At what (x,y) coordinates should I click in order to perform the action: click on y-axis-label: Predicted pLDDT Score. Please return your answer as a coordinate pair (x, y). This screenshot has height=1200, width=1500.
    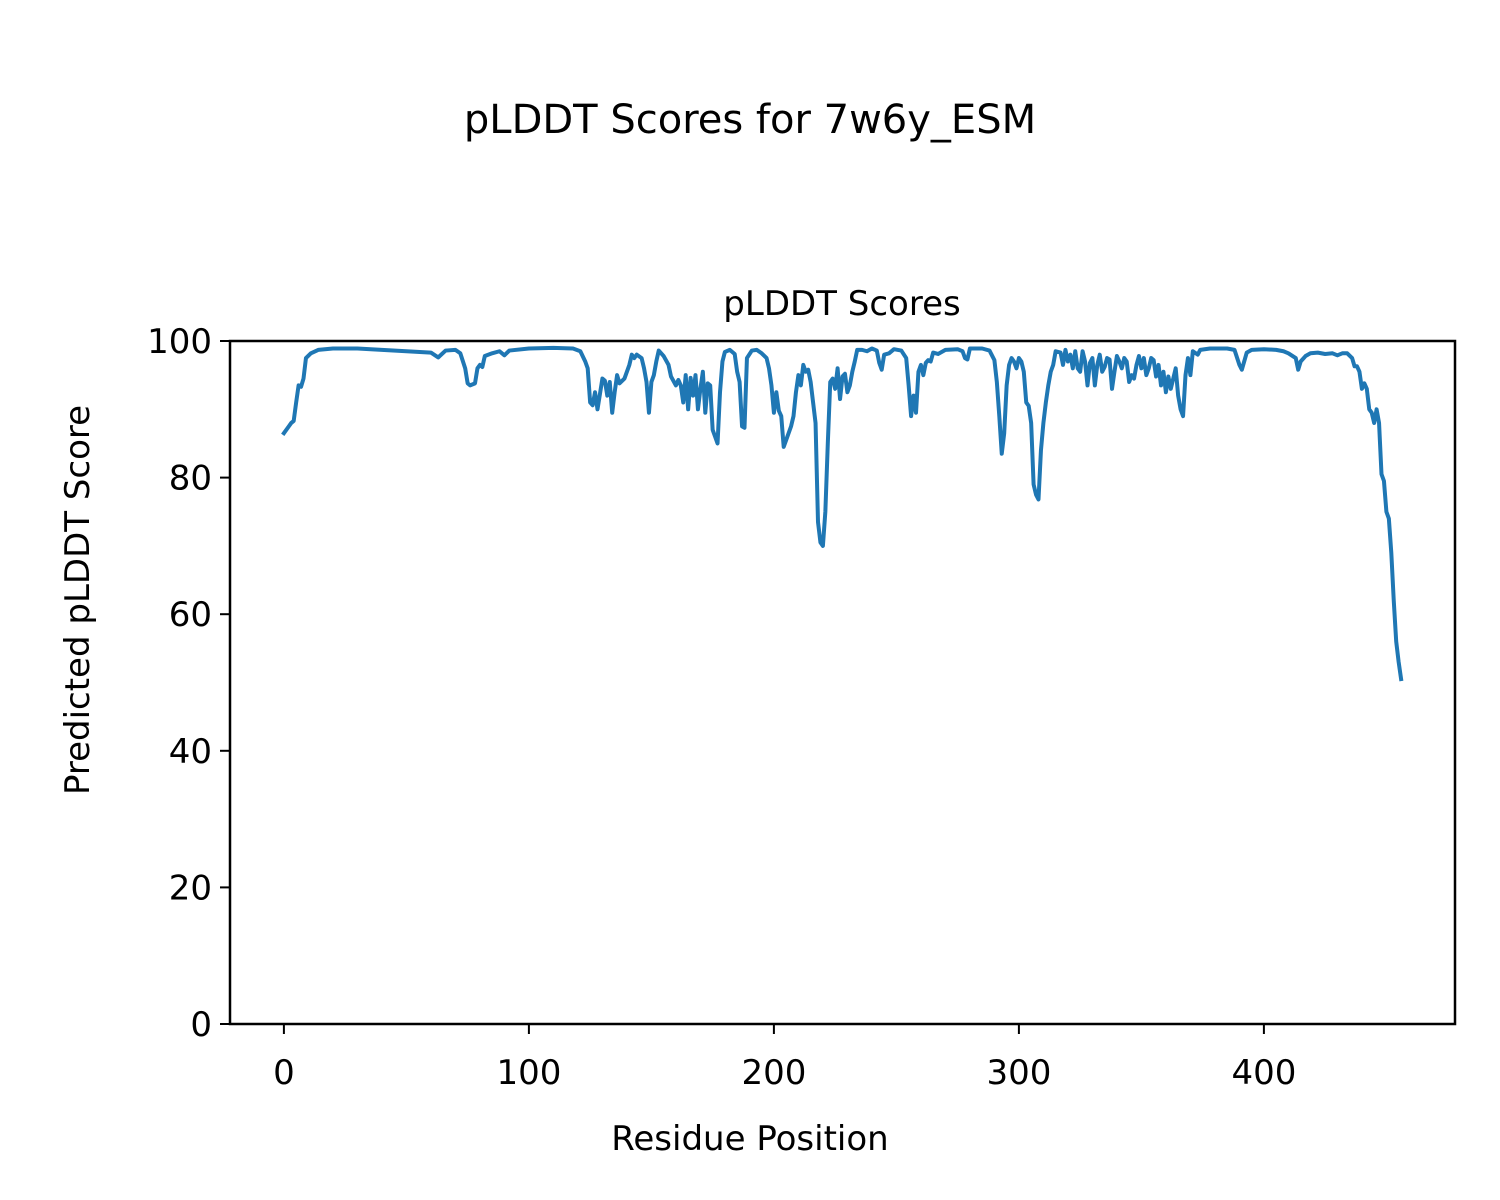
    Looking at the image, I should click on (78, 600).